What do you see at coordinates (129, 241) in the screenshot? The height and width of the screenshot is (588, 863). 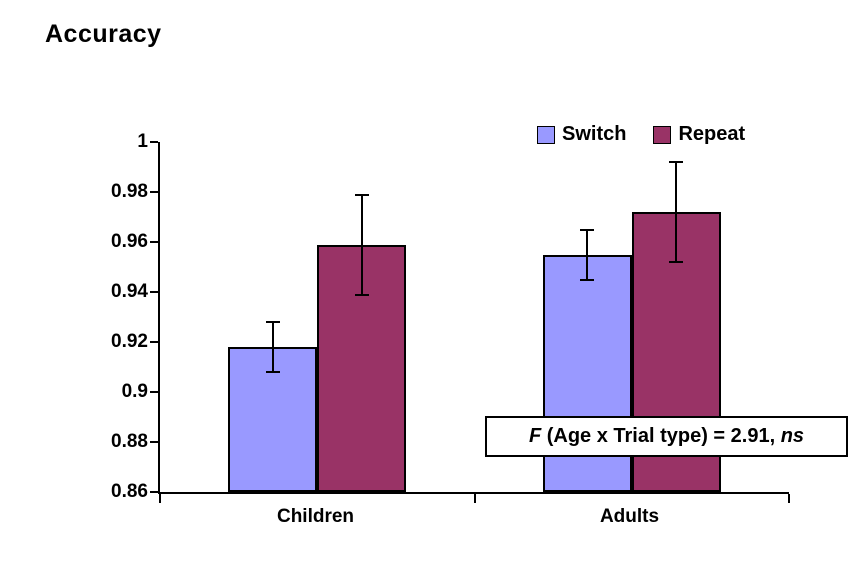 I see `y-axis-tick-label: 0.96` at bounding box center [129, 241].